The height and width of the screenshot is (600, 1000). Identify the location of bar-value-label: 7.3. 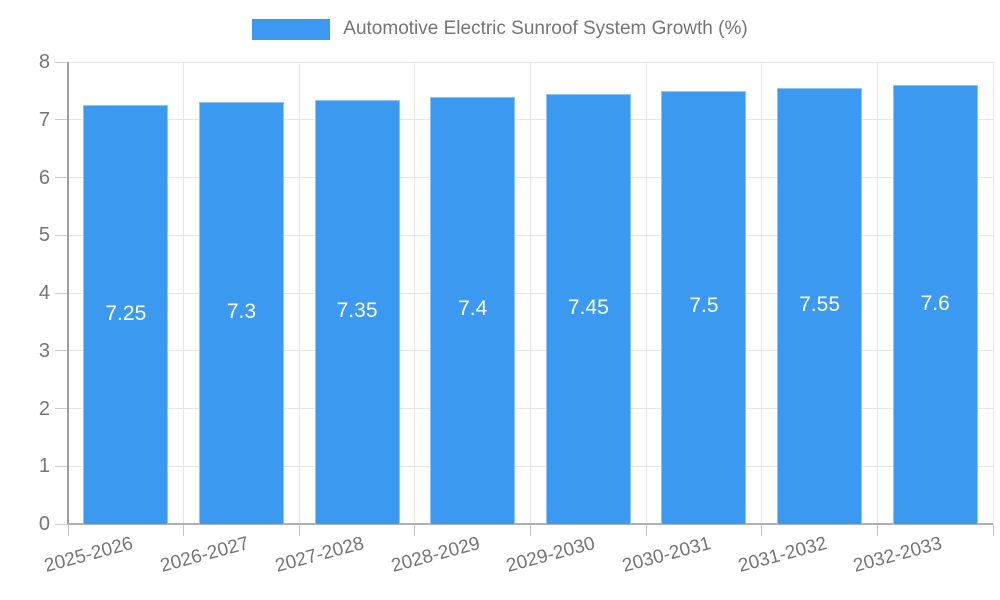
(241, 312).